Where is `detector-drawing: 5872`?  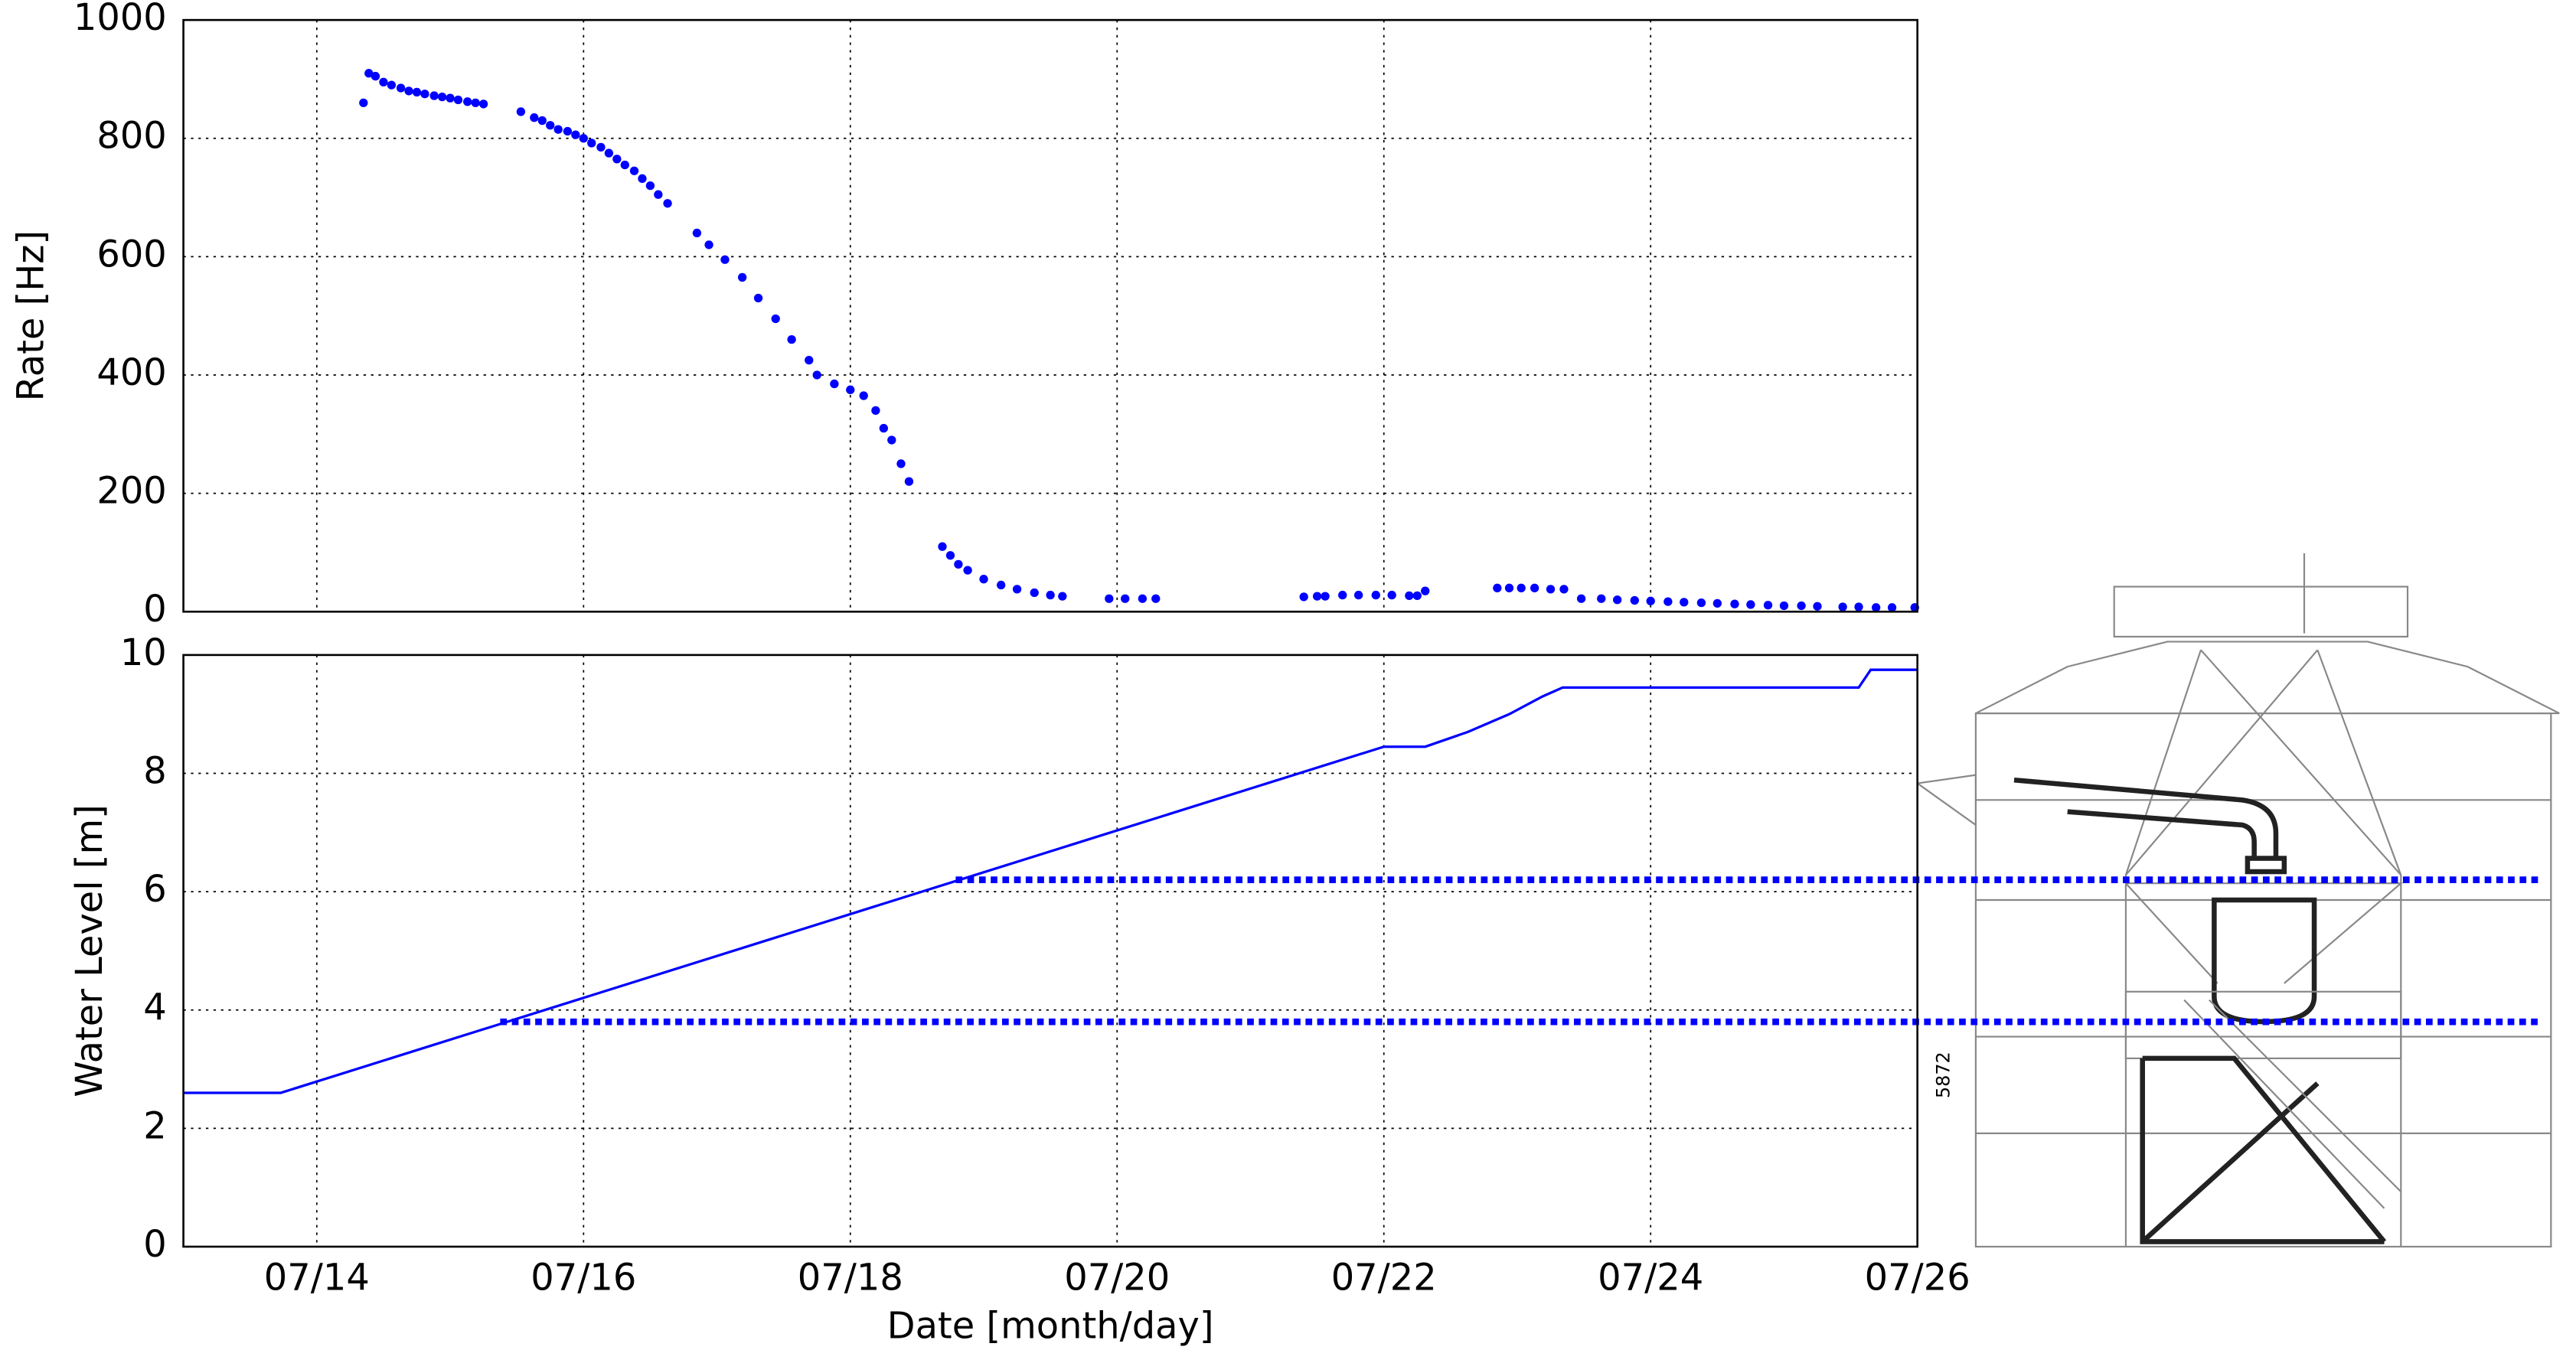 detector-drawing: 5872 is located at coordinates (2237, 900).